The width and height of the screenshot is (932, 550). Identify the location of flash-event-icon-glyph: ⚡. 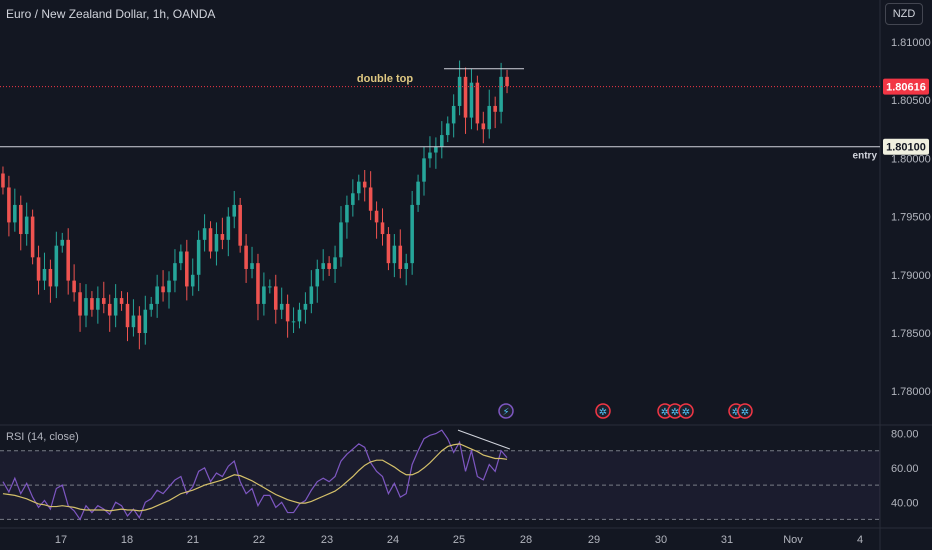
(505, 412).